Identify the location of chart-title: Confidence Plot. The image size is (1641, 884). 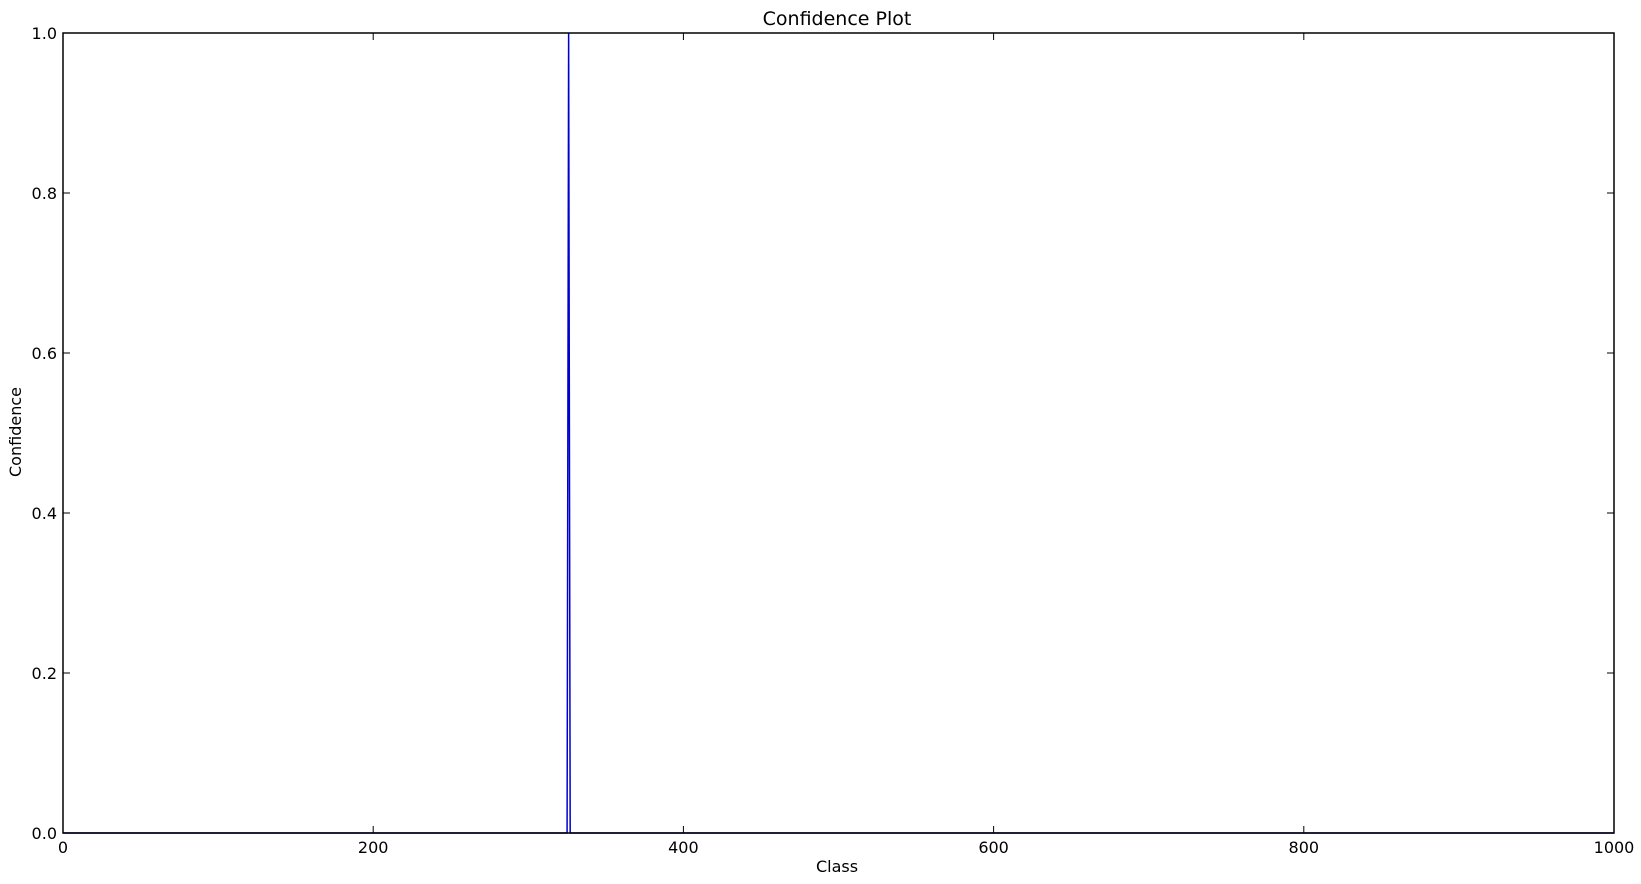
(837, 19).